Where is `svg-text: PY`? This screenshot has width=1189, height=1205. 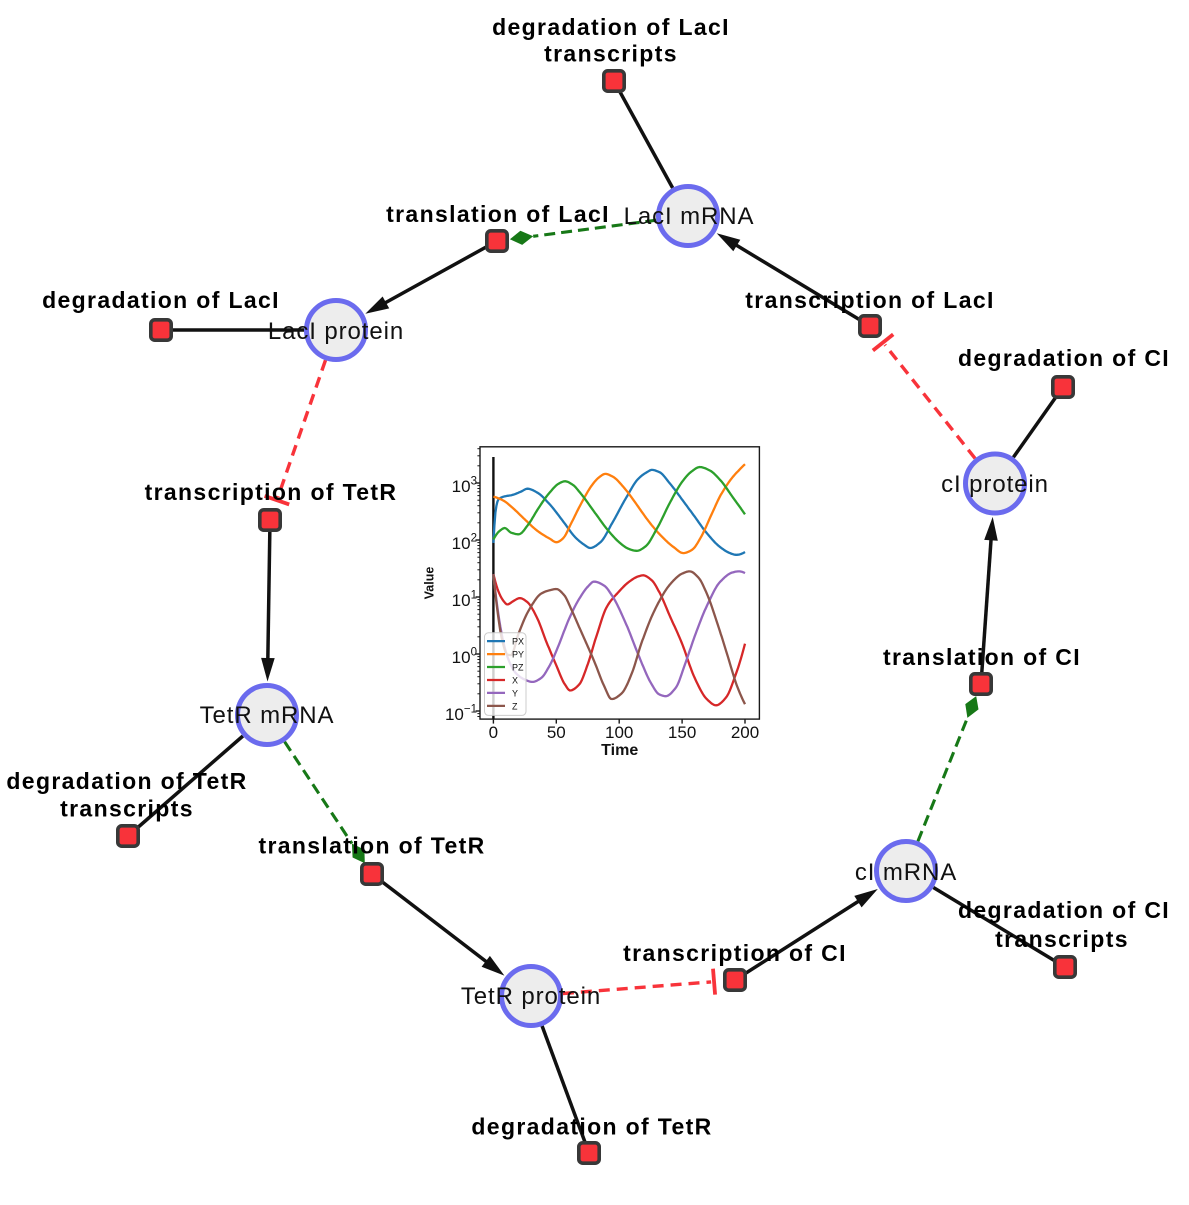
svg-text: PY is located at coordinates (518, 655).